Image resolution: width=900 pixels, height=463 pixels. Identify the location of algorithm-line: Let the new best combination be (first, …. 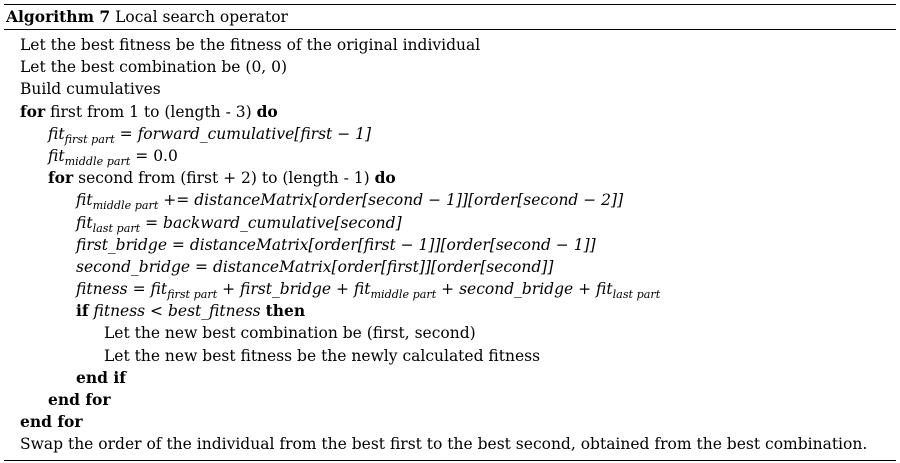
(450, 333).